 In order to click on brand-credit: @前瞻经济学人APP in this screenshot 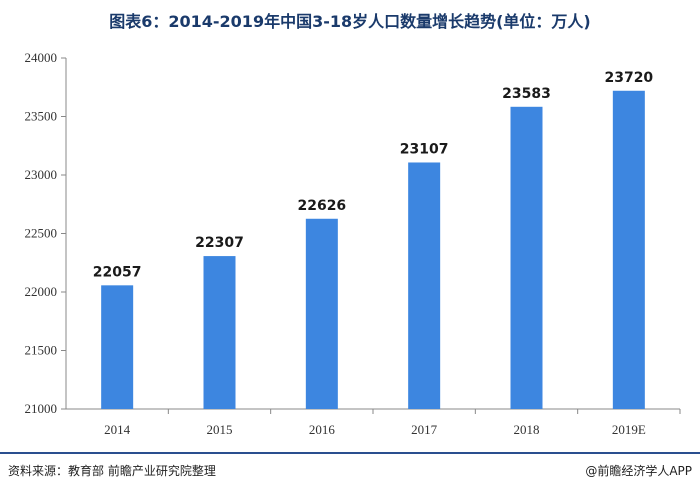, I will do `click(638, 471)`.